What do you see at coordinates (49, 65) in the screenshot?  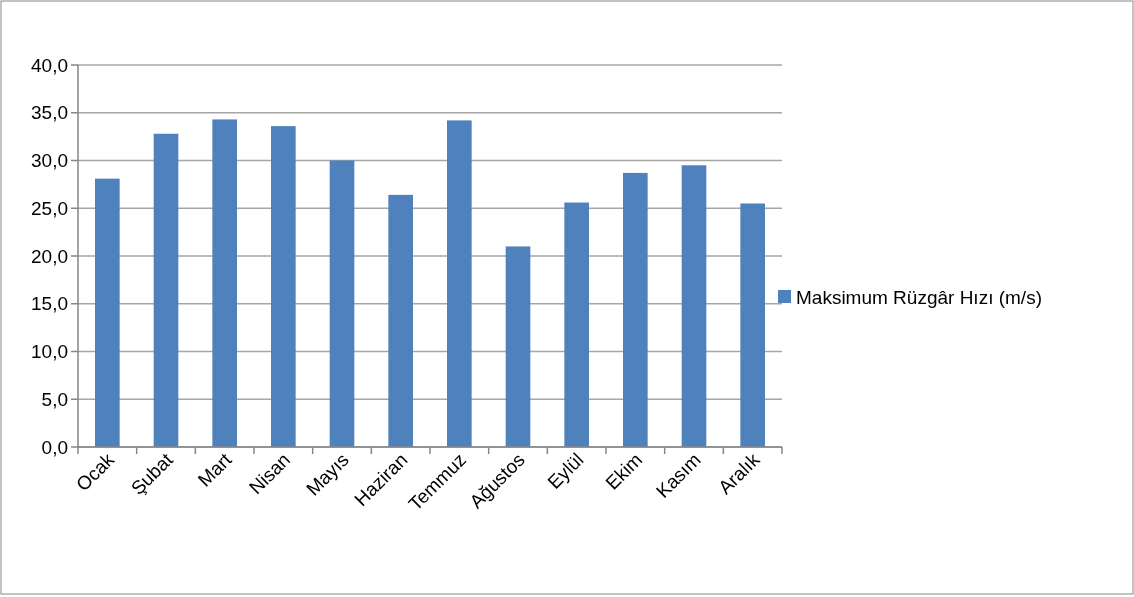 I see `y-tick-label: 40,0` at bounding box center [49, 65].